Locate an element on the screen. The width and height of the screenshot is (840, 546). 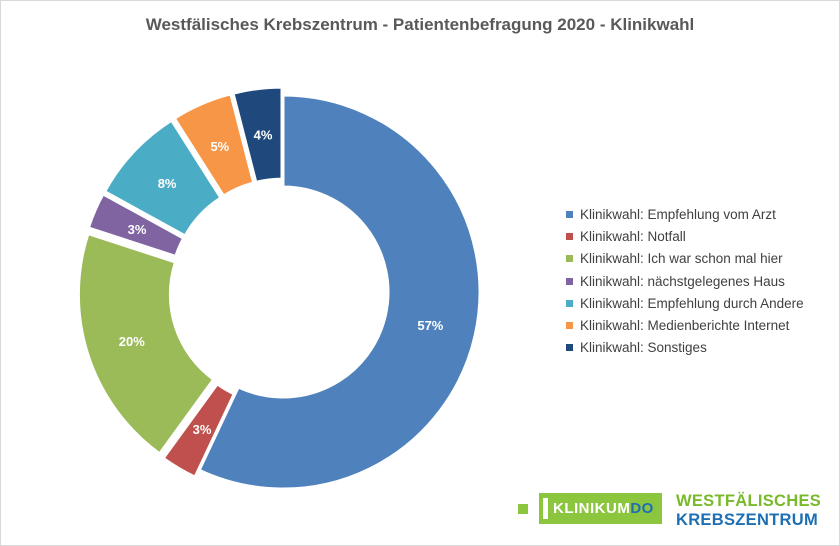
legend-item-klinikwahl-ich-war-schon-mal-hier: Klinikwahl: Ich war schon mal hier is located at coordinates (685, 259).